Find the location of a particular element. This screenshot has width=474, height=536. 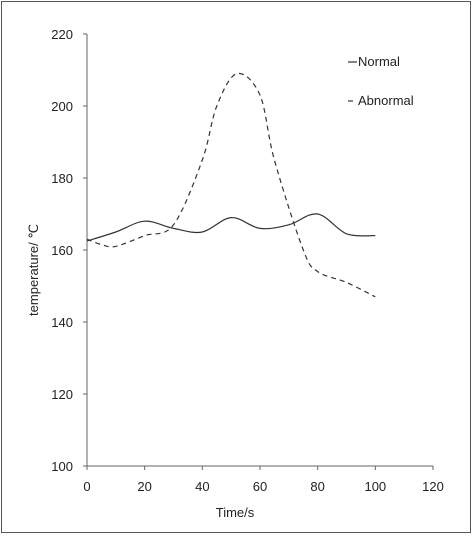

y-tick-label: 200 is located at coordinates (62, 106).